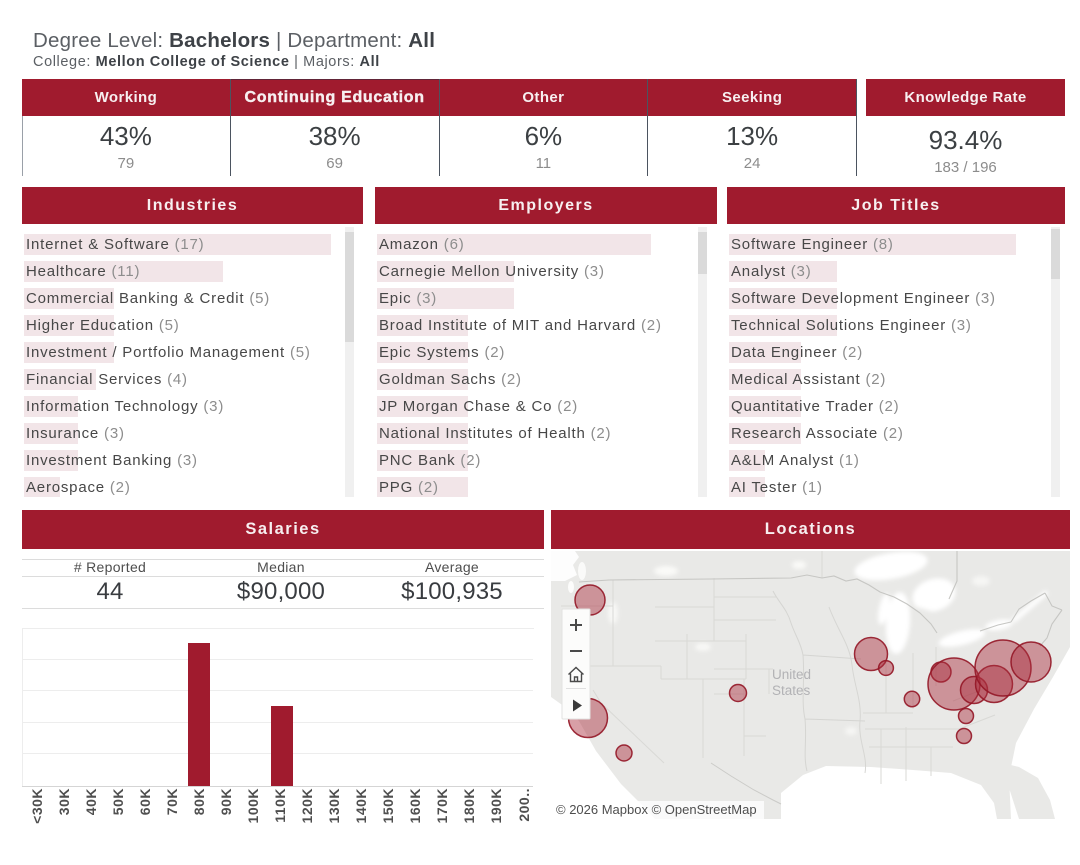  Describe the element at coordinates (791, 690) in the screenshot. I see `svg-text: States` at that location.